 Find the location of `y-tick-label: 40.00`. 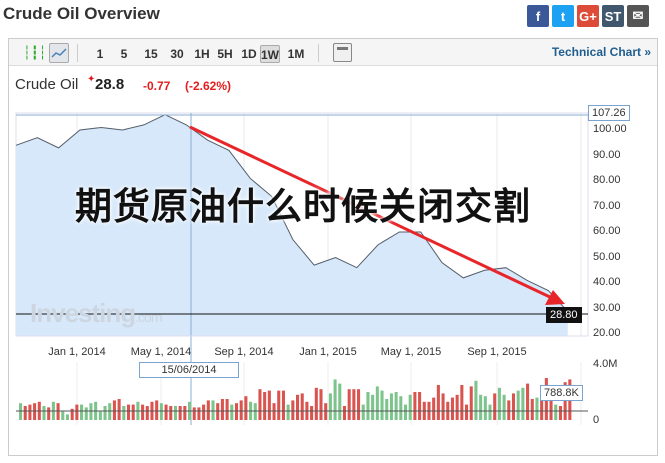

y-tick-label: 40.00 is located at coordinates (607, 282).